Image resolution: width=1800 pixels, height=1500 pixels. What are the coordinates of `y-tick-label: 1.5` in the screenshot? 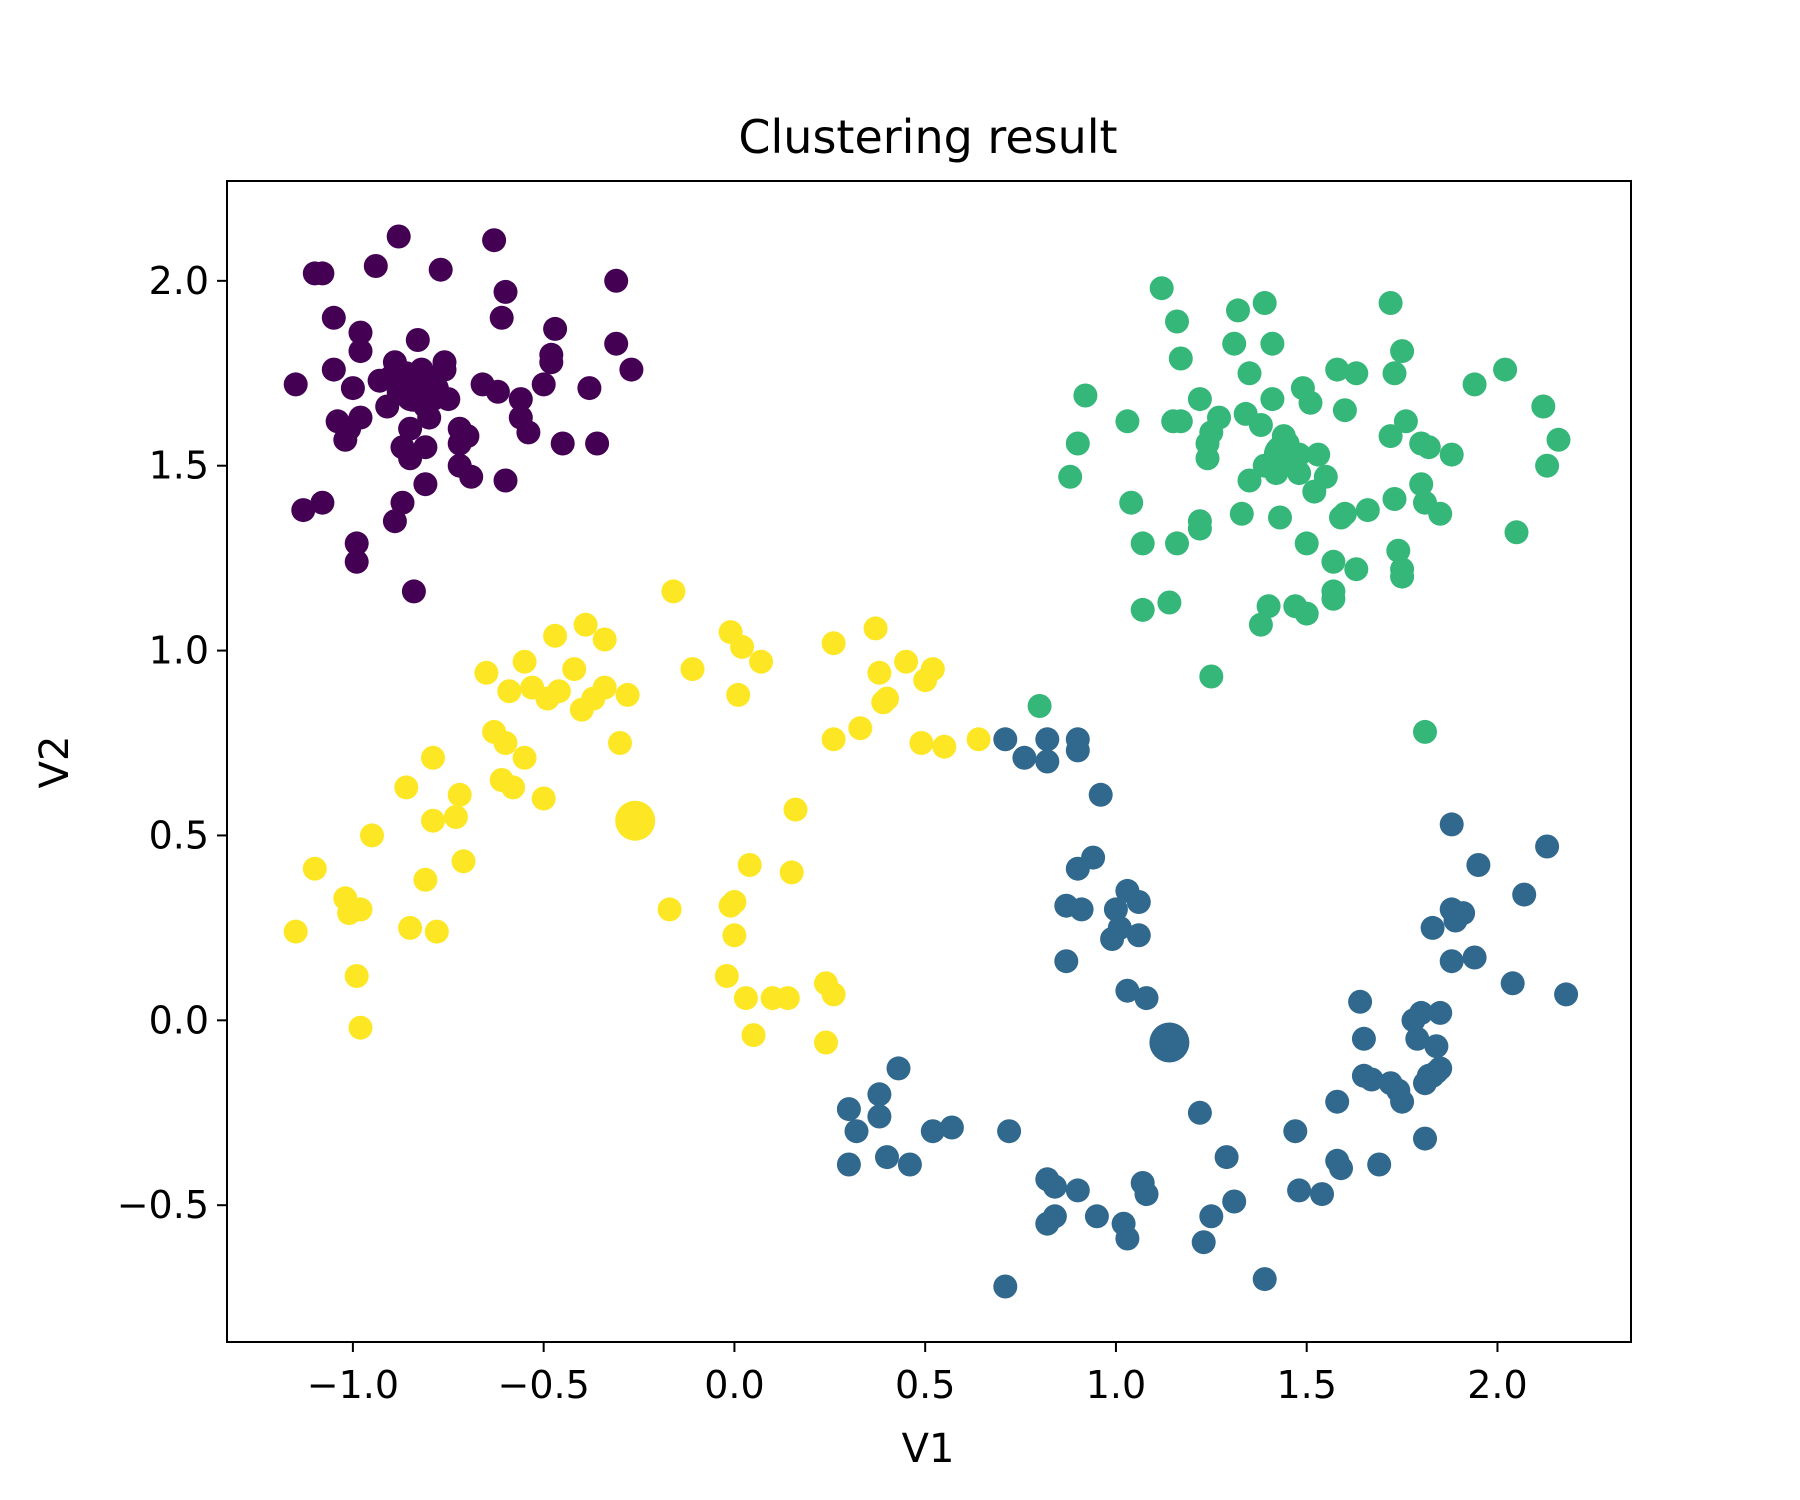 It's located at (179, 466).